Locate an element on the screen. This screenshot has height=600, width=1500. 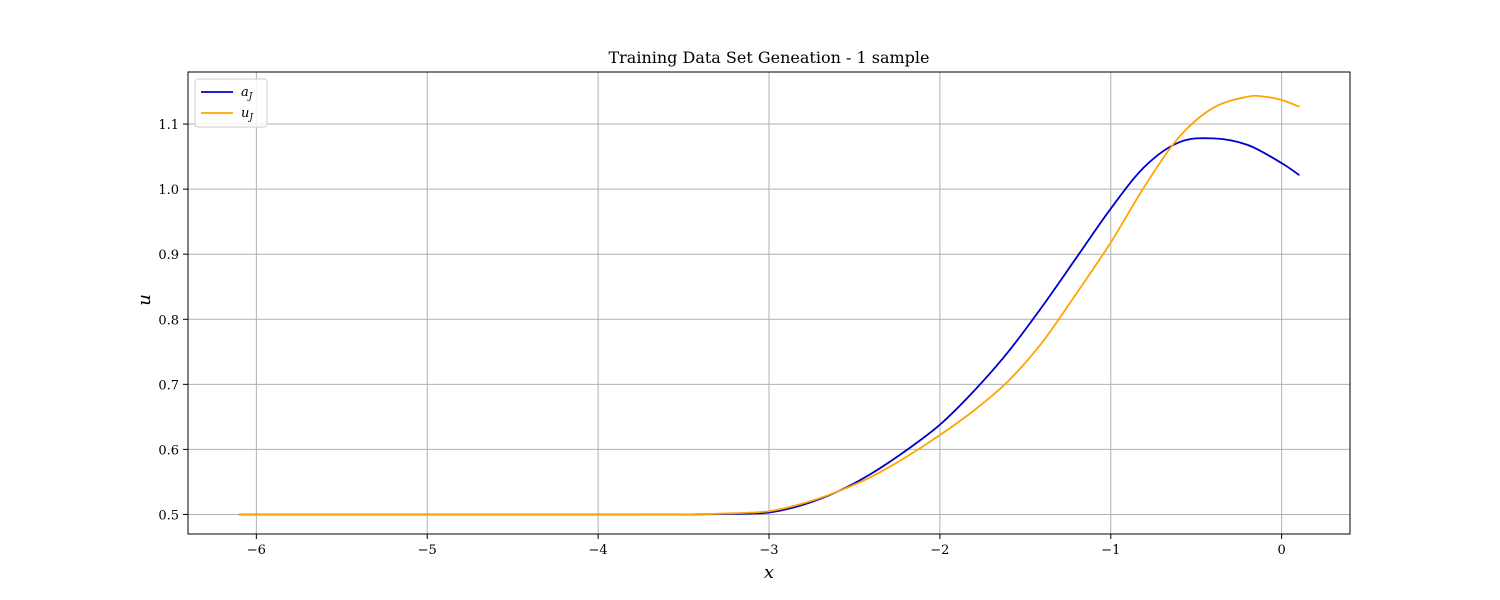
legend: aJ uJ is located at coordinates (231, 103).